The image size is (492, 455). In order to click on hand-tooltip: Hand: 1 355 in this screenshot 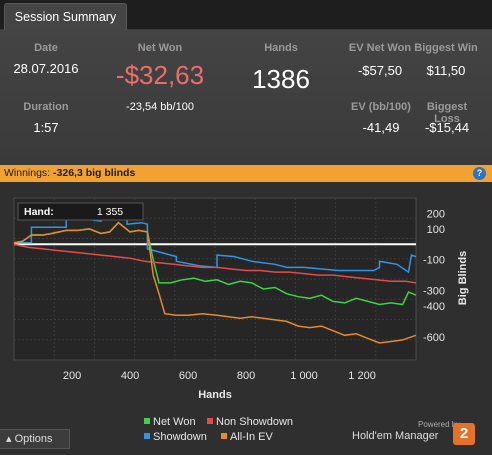, I will do `click(80, 211)`.